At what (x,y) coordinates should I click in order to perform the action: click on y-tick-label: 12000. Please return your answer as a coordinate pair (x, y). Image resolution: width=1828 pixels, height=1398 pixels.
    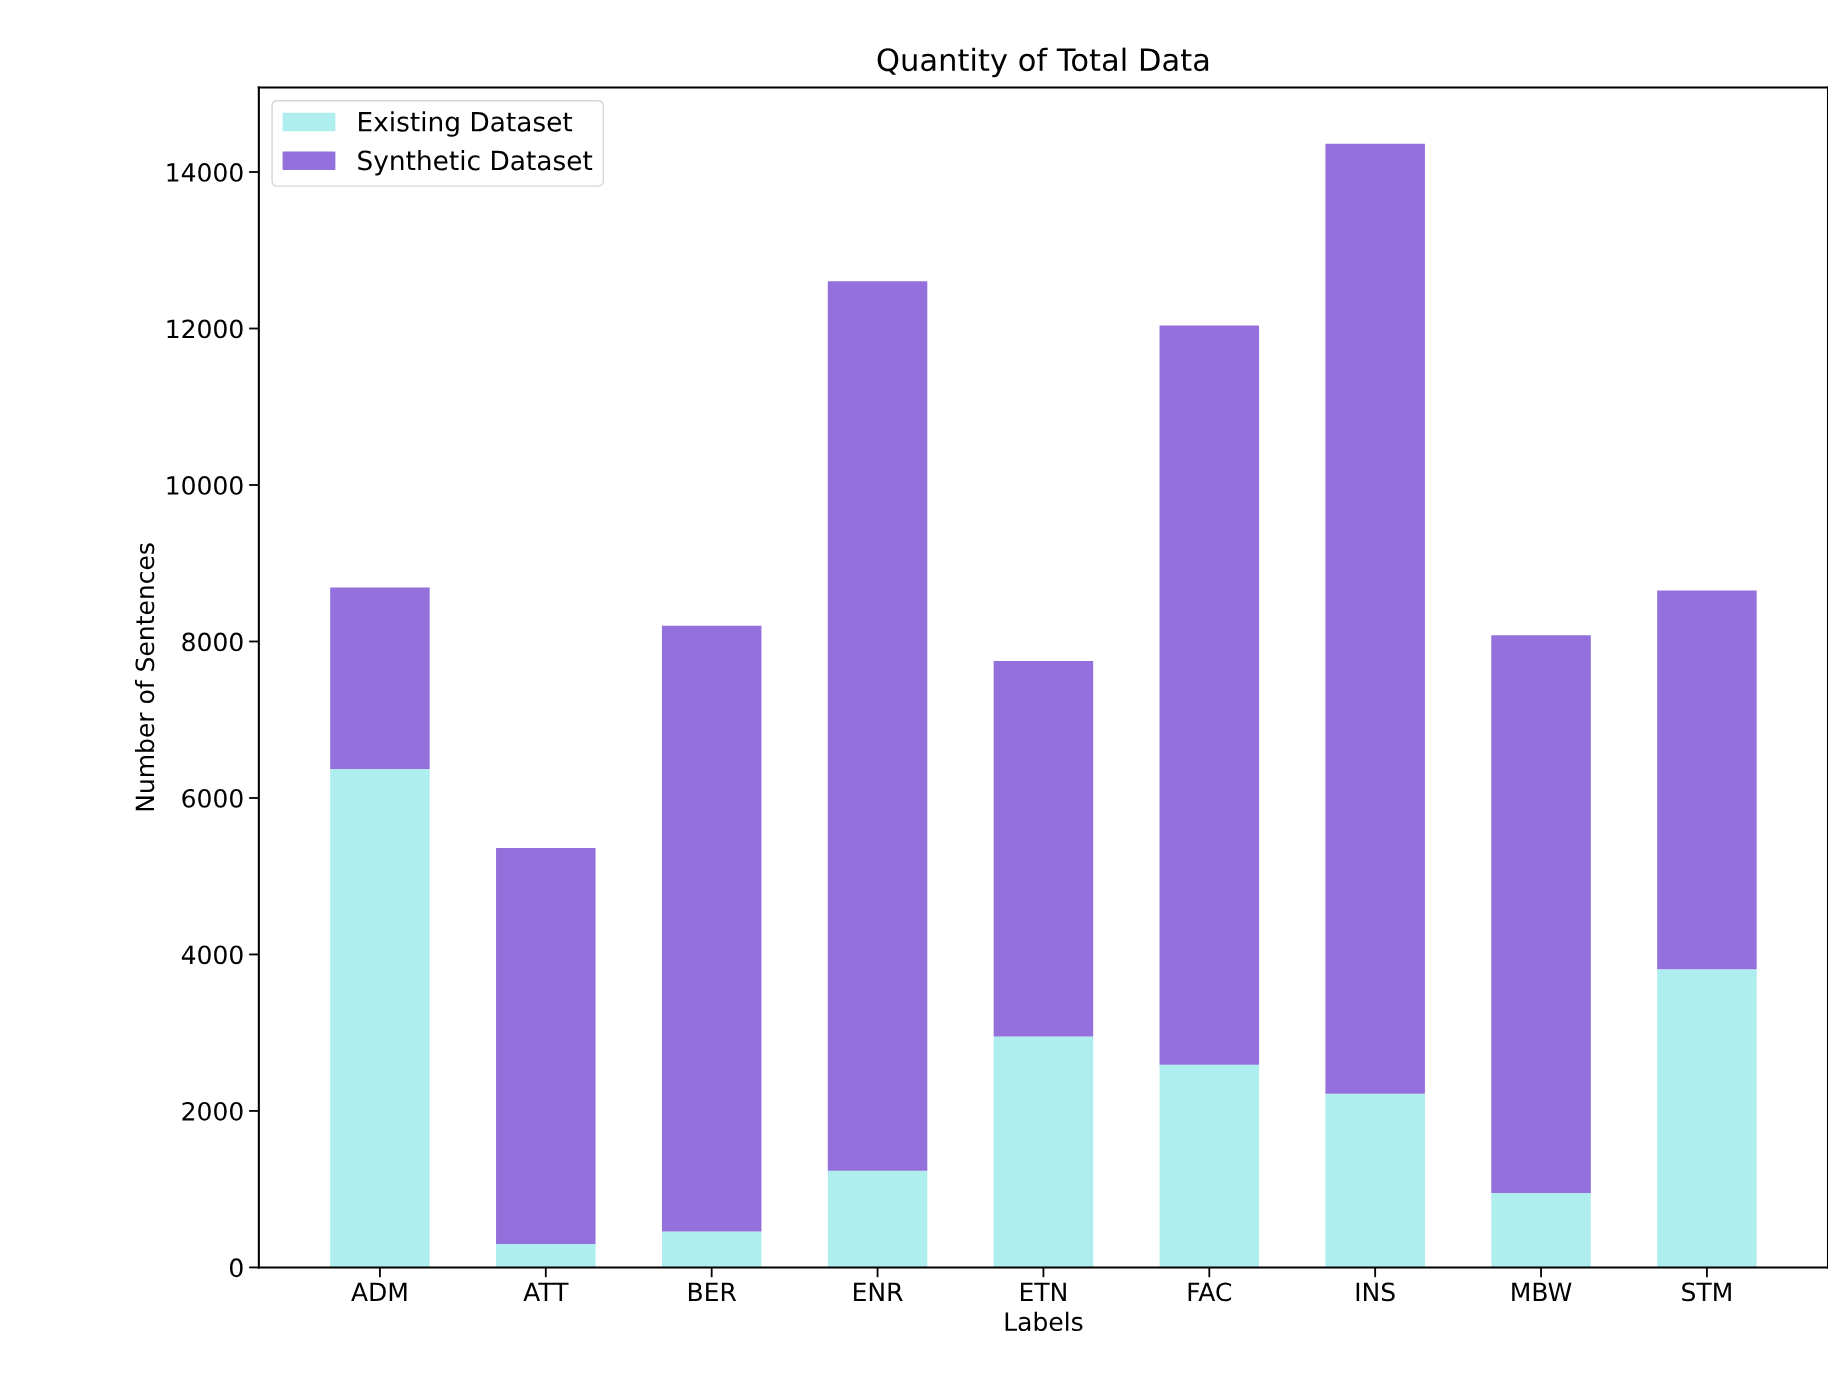
    Looking at the image, I should click on (205, 329).